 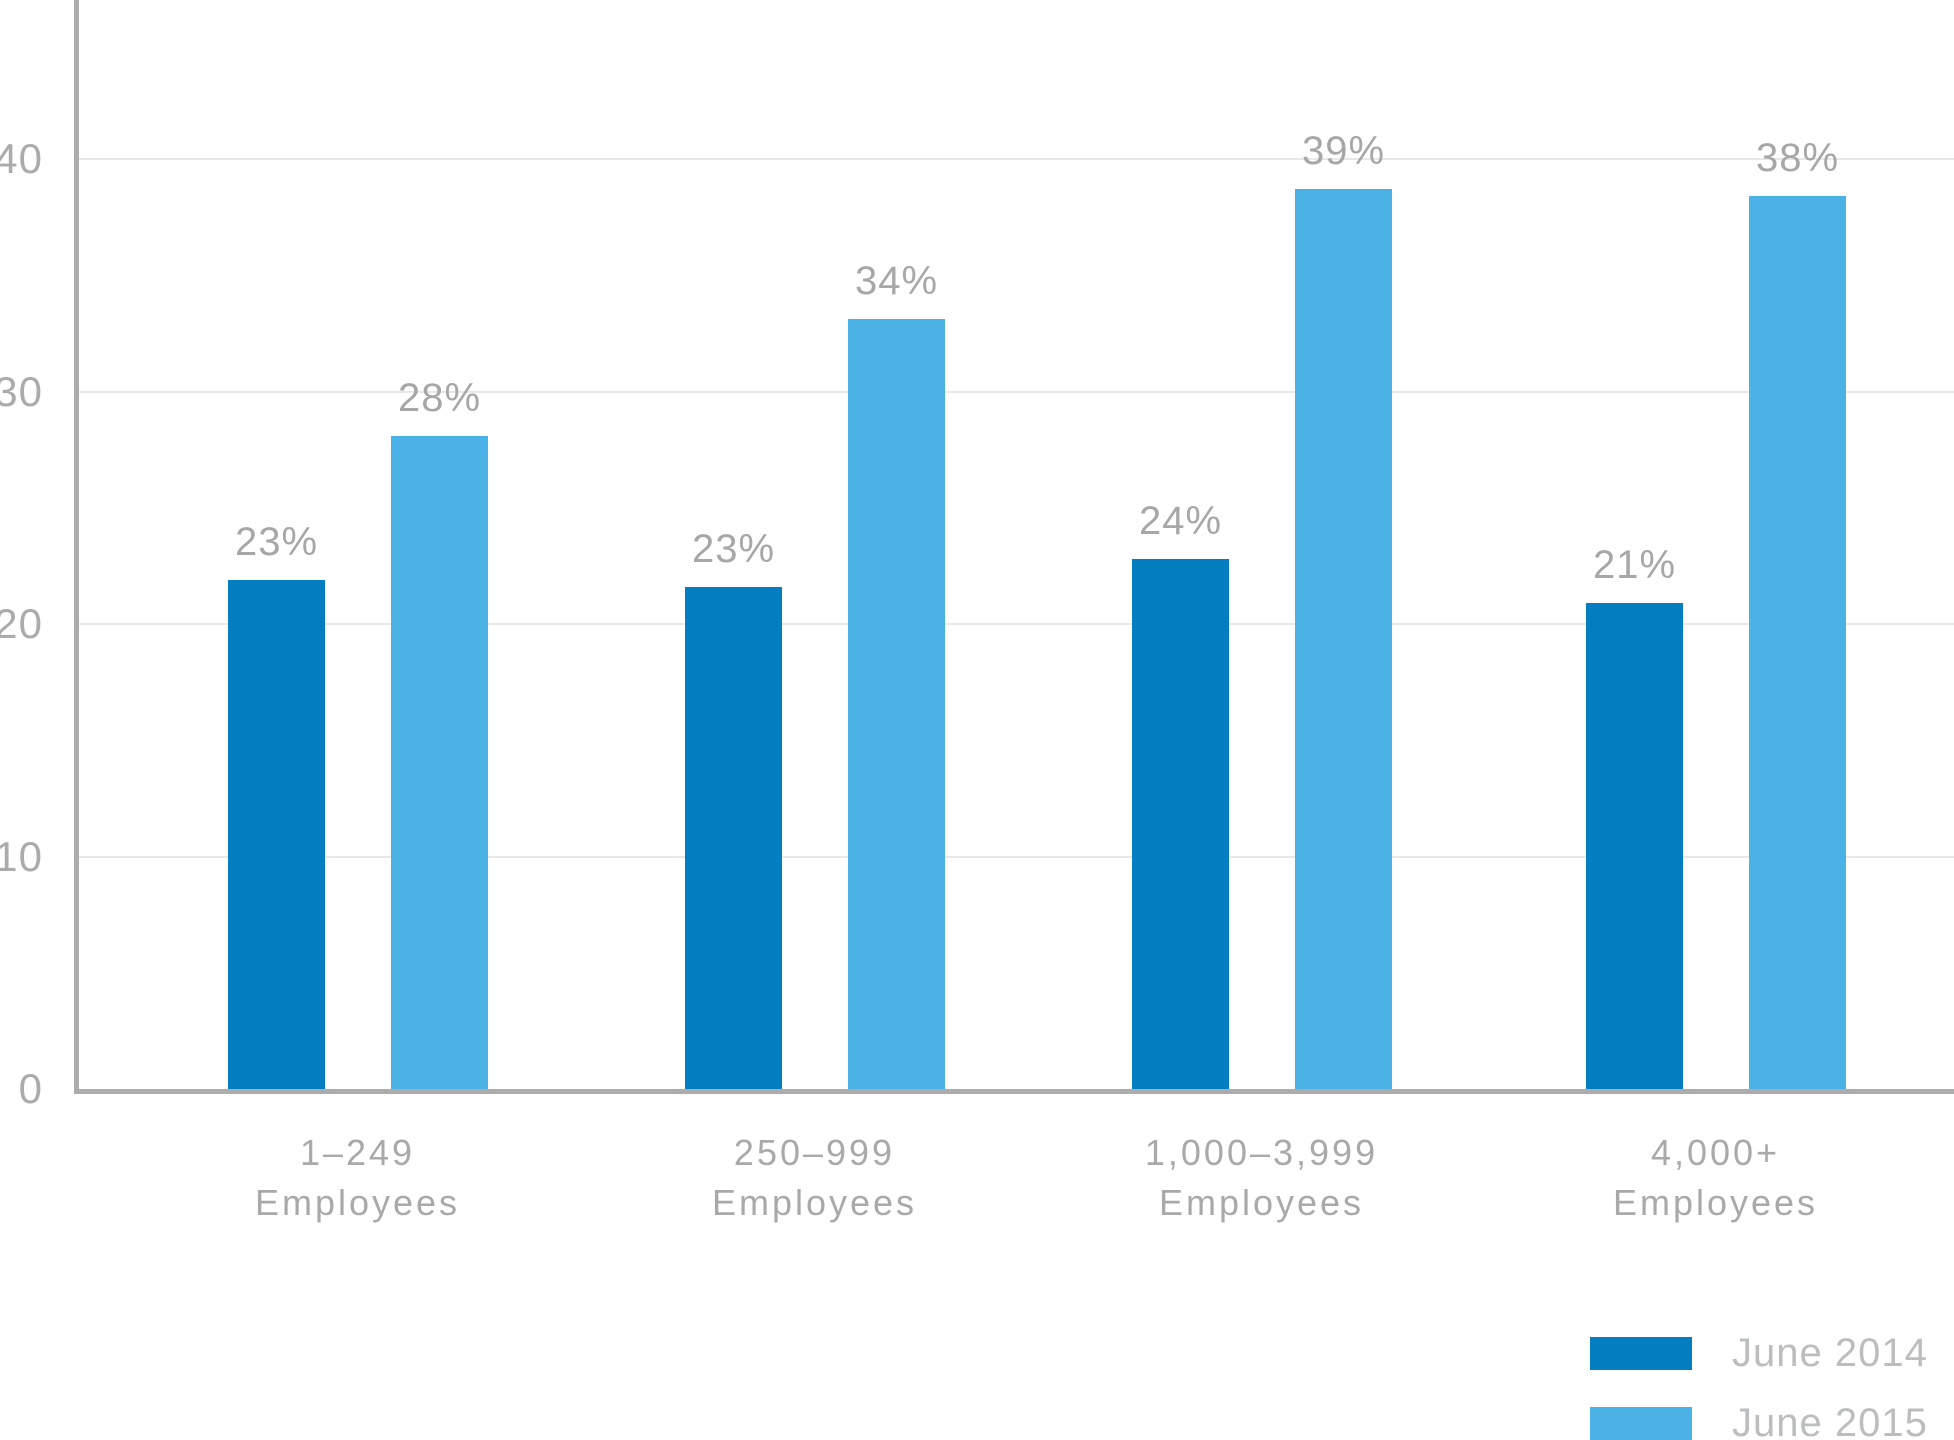 I want to click on value-label-june-2014-group-4: 21%, so click(x=1634, y=565).